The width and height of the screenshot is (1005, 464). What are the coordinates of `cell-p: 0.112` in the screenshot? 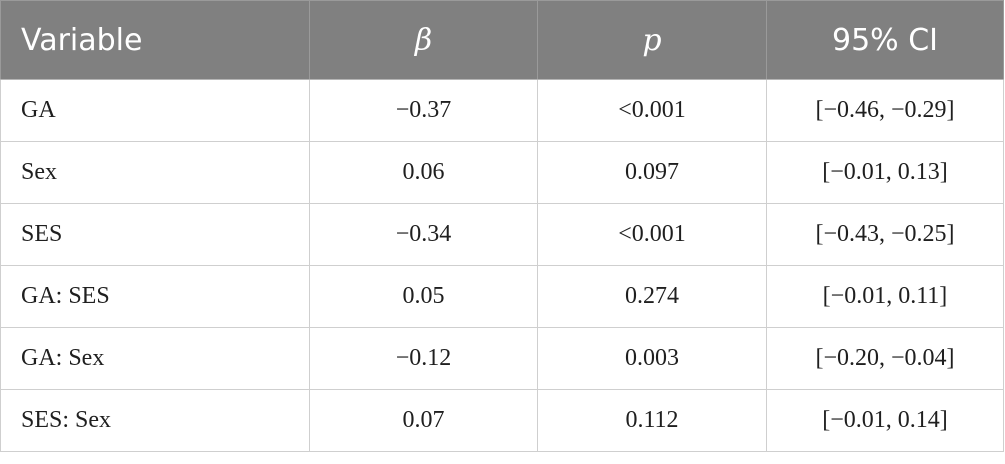 It's located at (652, 420).